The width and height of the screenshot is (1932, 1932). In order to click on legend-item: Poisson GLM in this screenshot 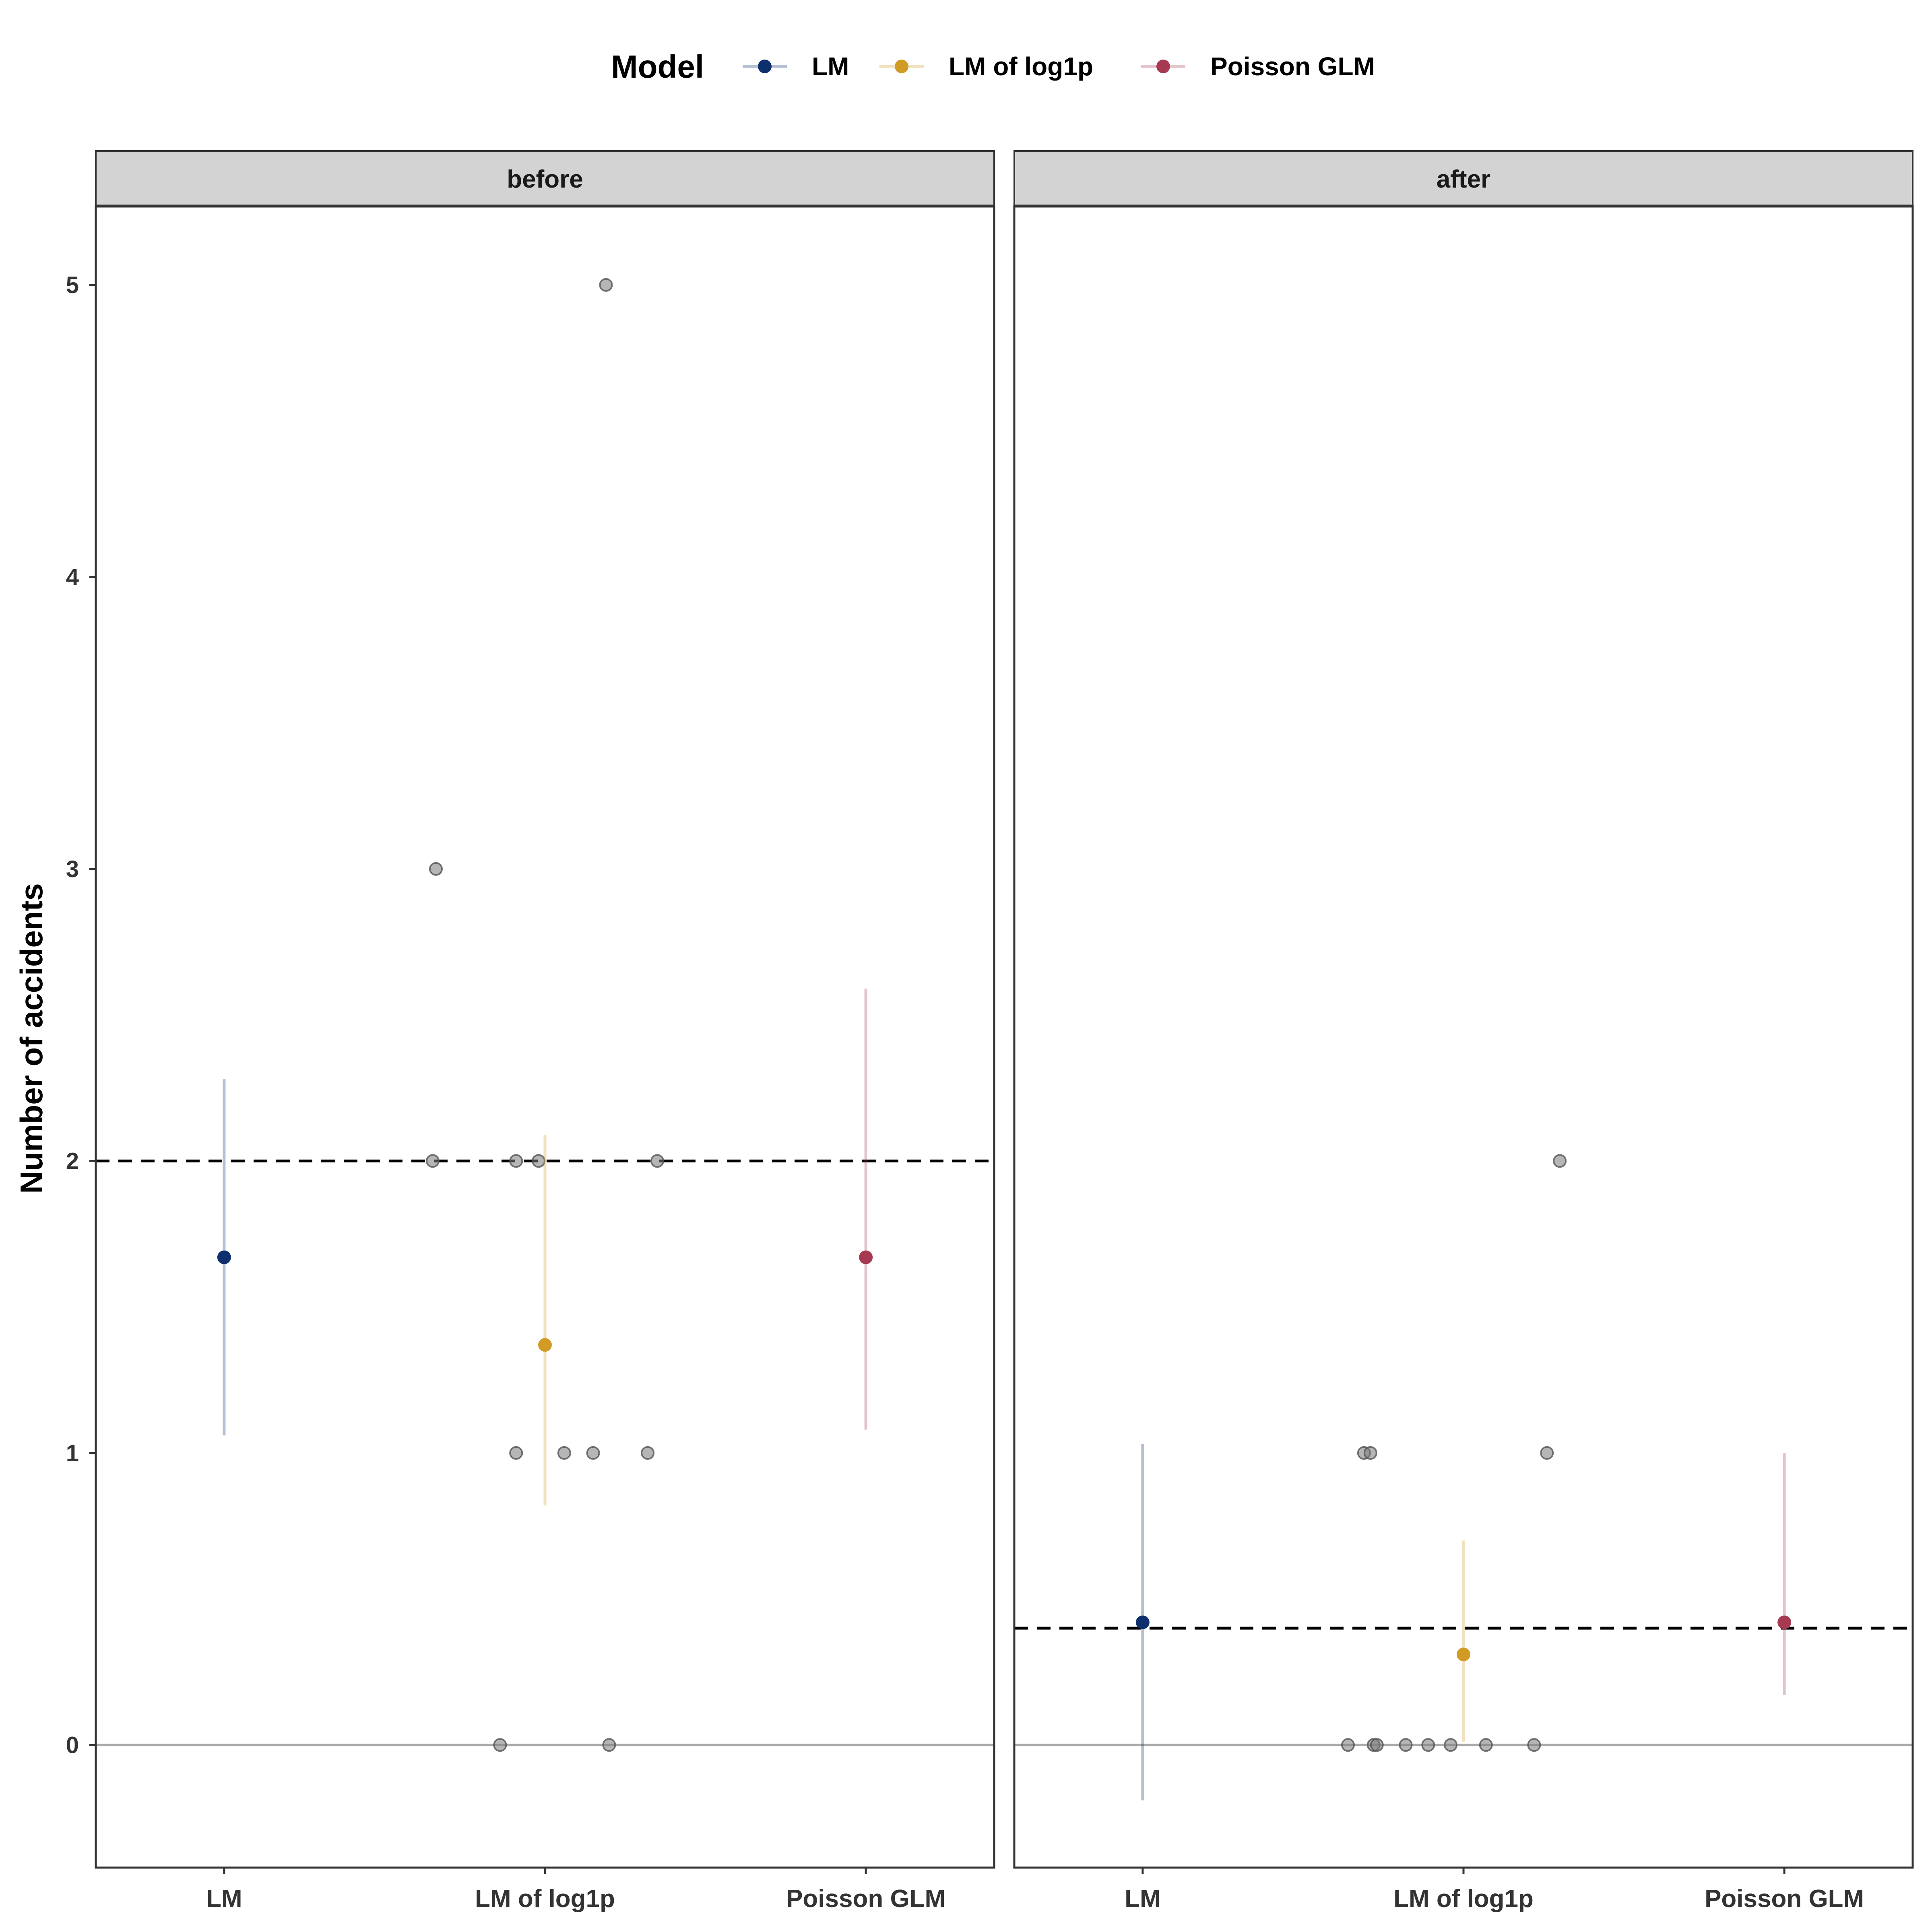, I will do `click(1258, 66)`.